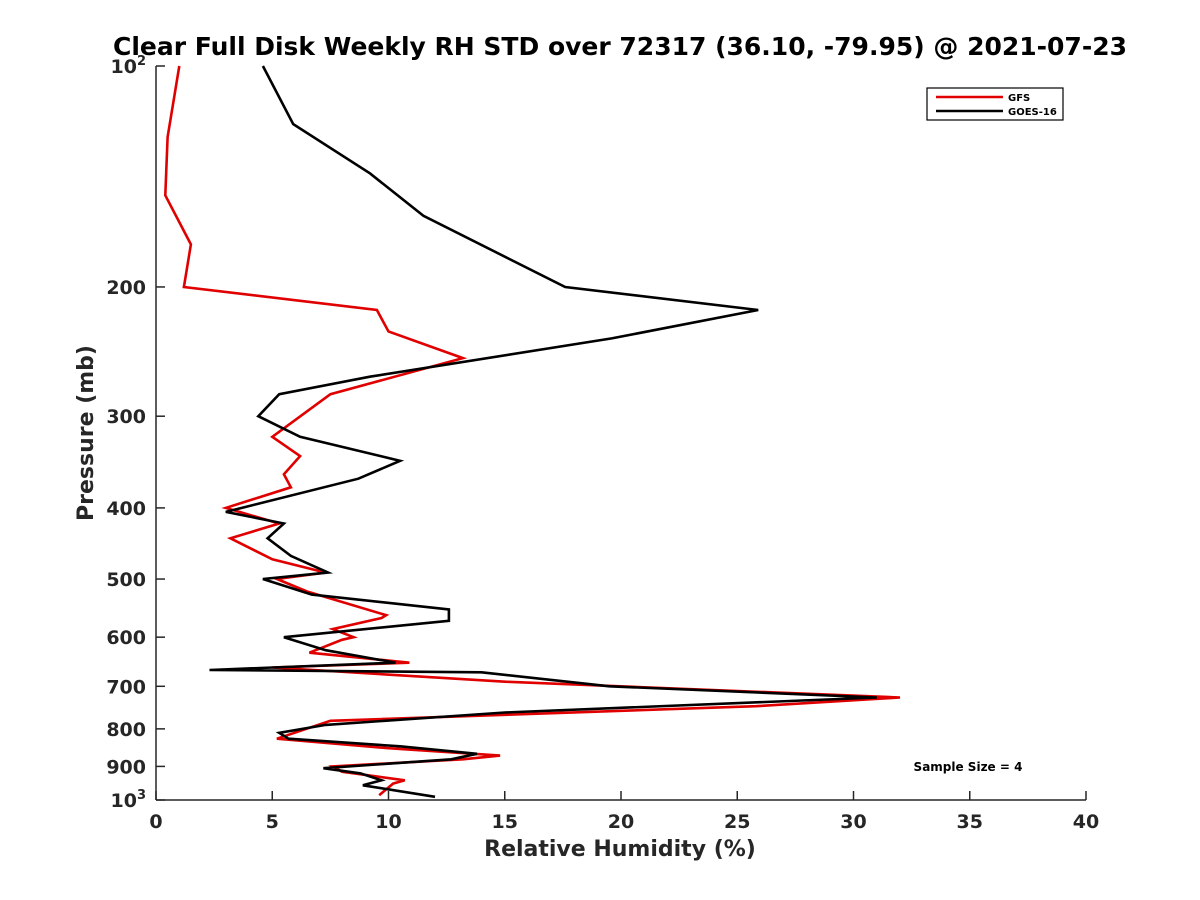  Describe the element at coordinates (126, 417) in the screenshot. I see `y-tick-label: 300` at that location.